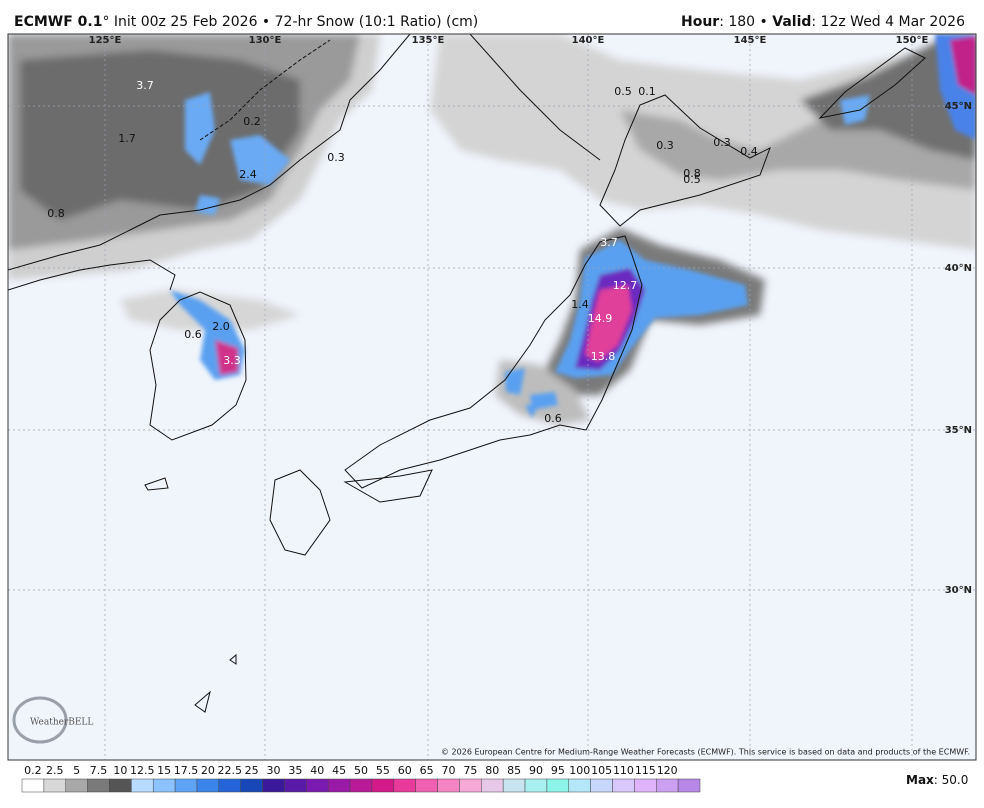 The width and height of the screenshot is (984, 808). Describe the element at coordinates (221, 326) in the screenshot. I see `snow-amount: 2.0` at that location.